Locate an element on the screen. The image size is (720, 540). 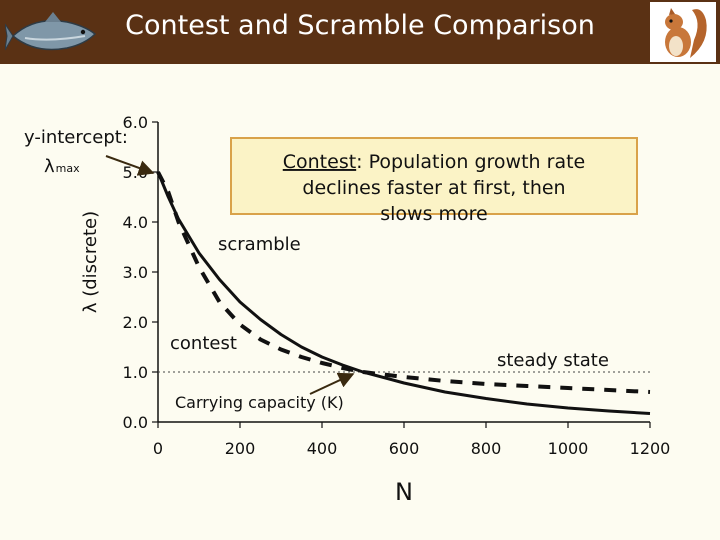
carrying-capacity-label: Carrying capacity (K) is located at coordinates (259, 402).